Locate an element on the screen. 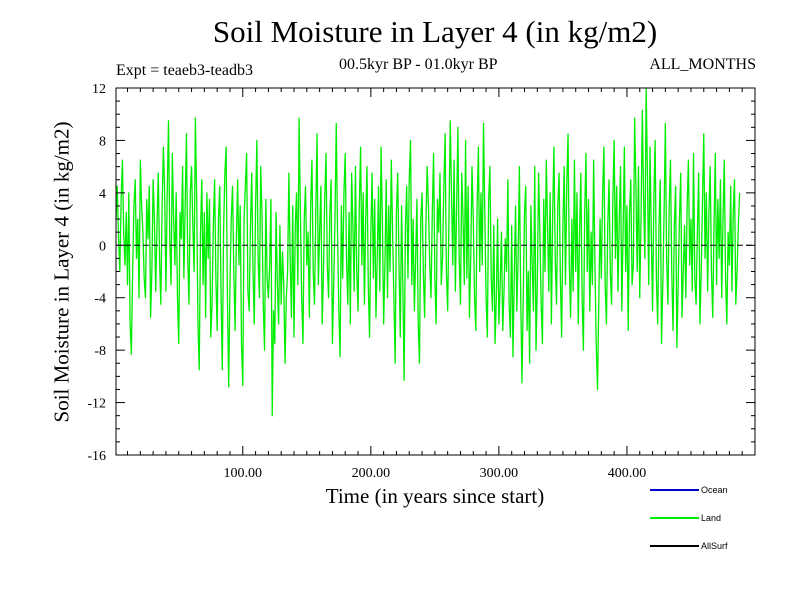  y-tick-label: -12 is located at coordinates (96, 404).